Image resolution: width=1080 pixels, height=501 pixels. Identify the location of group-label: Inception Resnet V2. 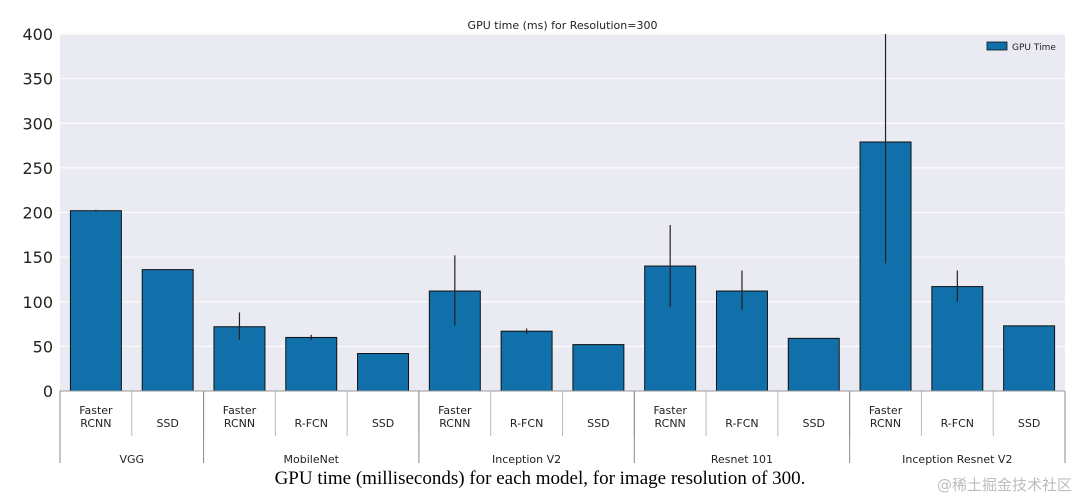
(957, 459).